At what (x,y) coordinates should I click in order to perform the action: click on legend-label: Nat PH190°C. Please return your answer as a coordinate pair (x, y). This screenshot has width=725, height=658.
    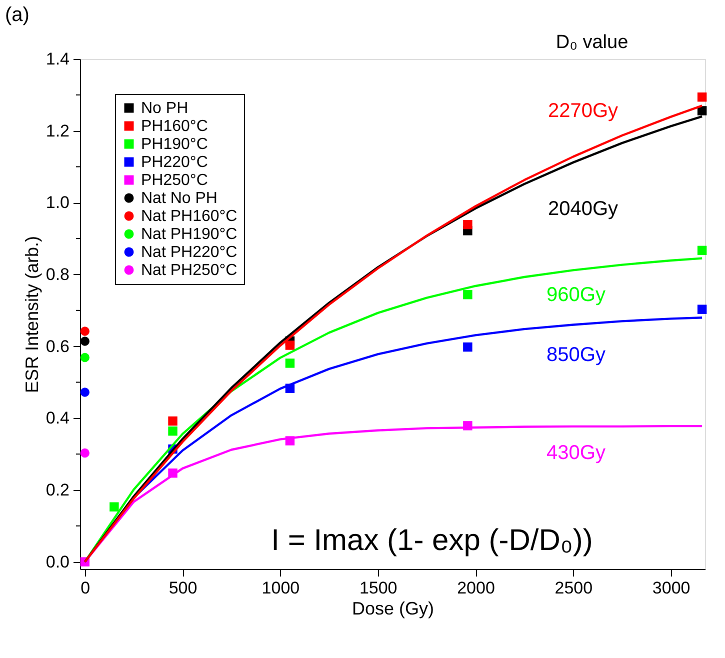
    Looking at the image, I should click on (189, 234).